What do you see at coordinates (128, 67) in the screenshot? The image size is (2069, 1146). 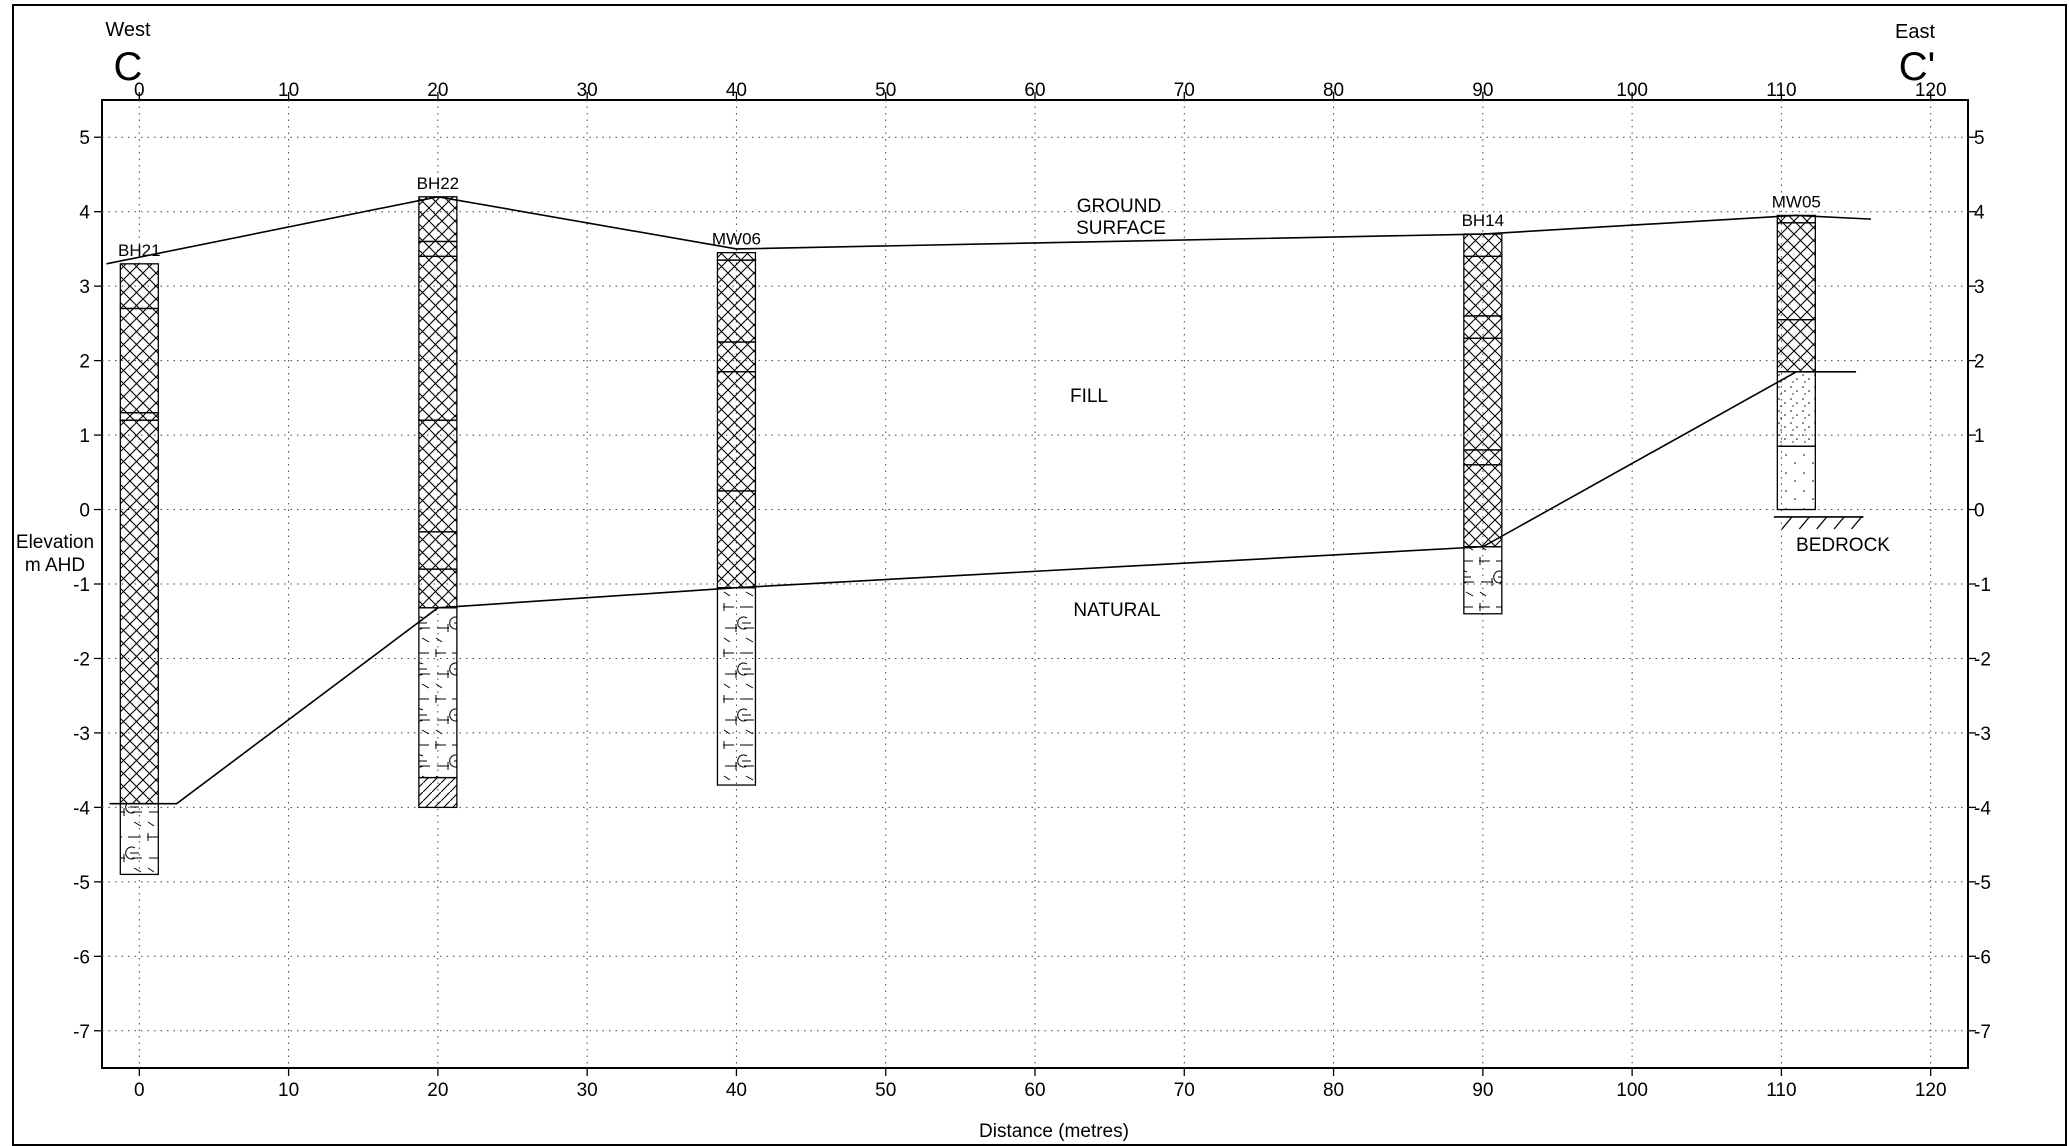 I see `section-start-marker: C` at bounding box center [128, 67].